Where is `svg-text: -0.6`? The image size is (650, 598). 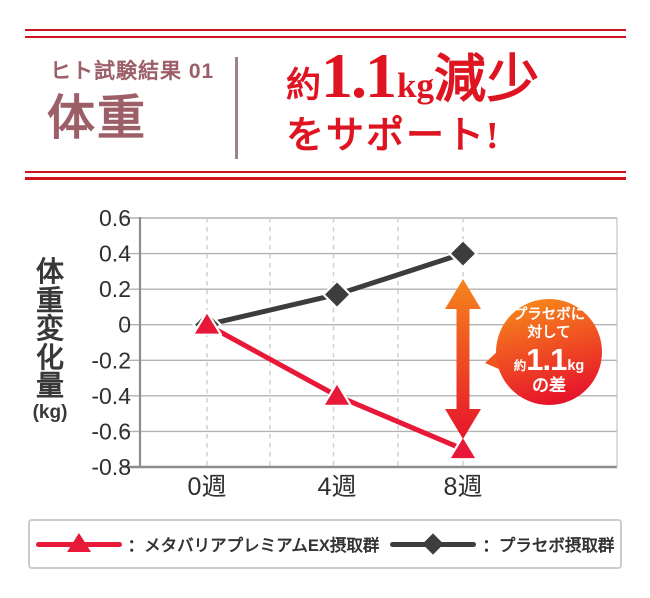
svg-text: -0.6 is located at coordinates (111, 431).